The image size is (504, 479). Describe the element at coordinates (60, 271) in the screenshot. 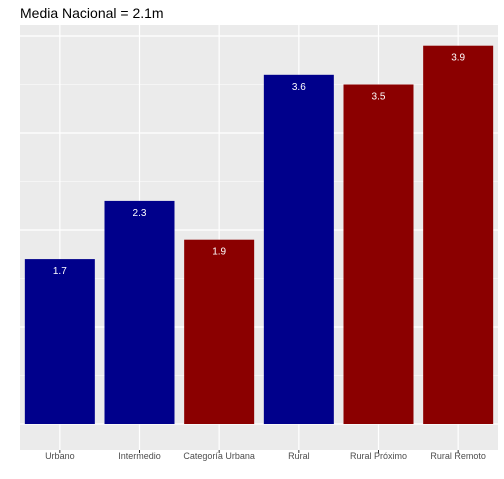

I see `data-label: 1.7` at that location.